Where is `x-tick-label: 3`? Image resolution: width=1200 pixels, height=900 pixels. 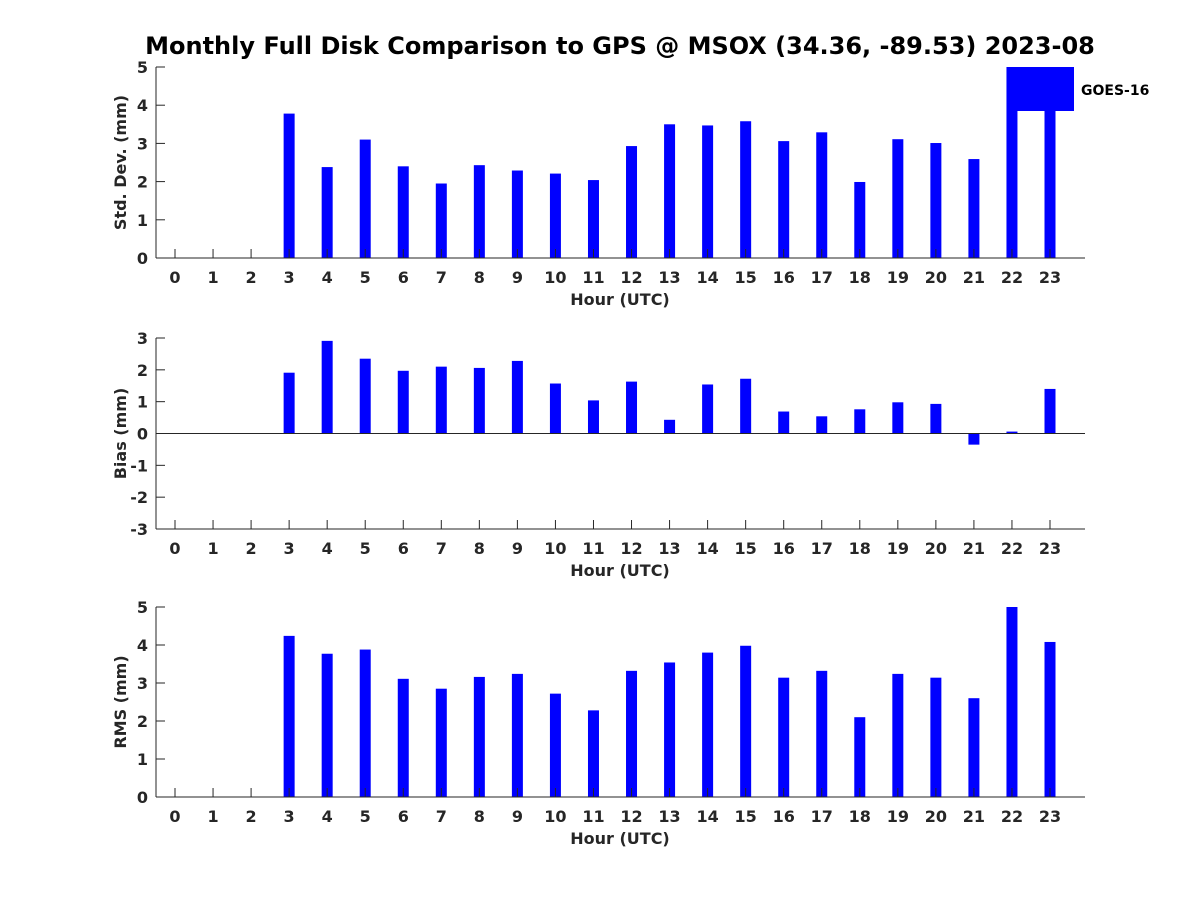 x-tick-label: 3 is located at coordinates (289, 816).